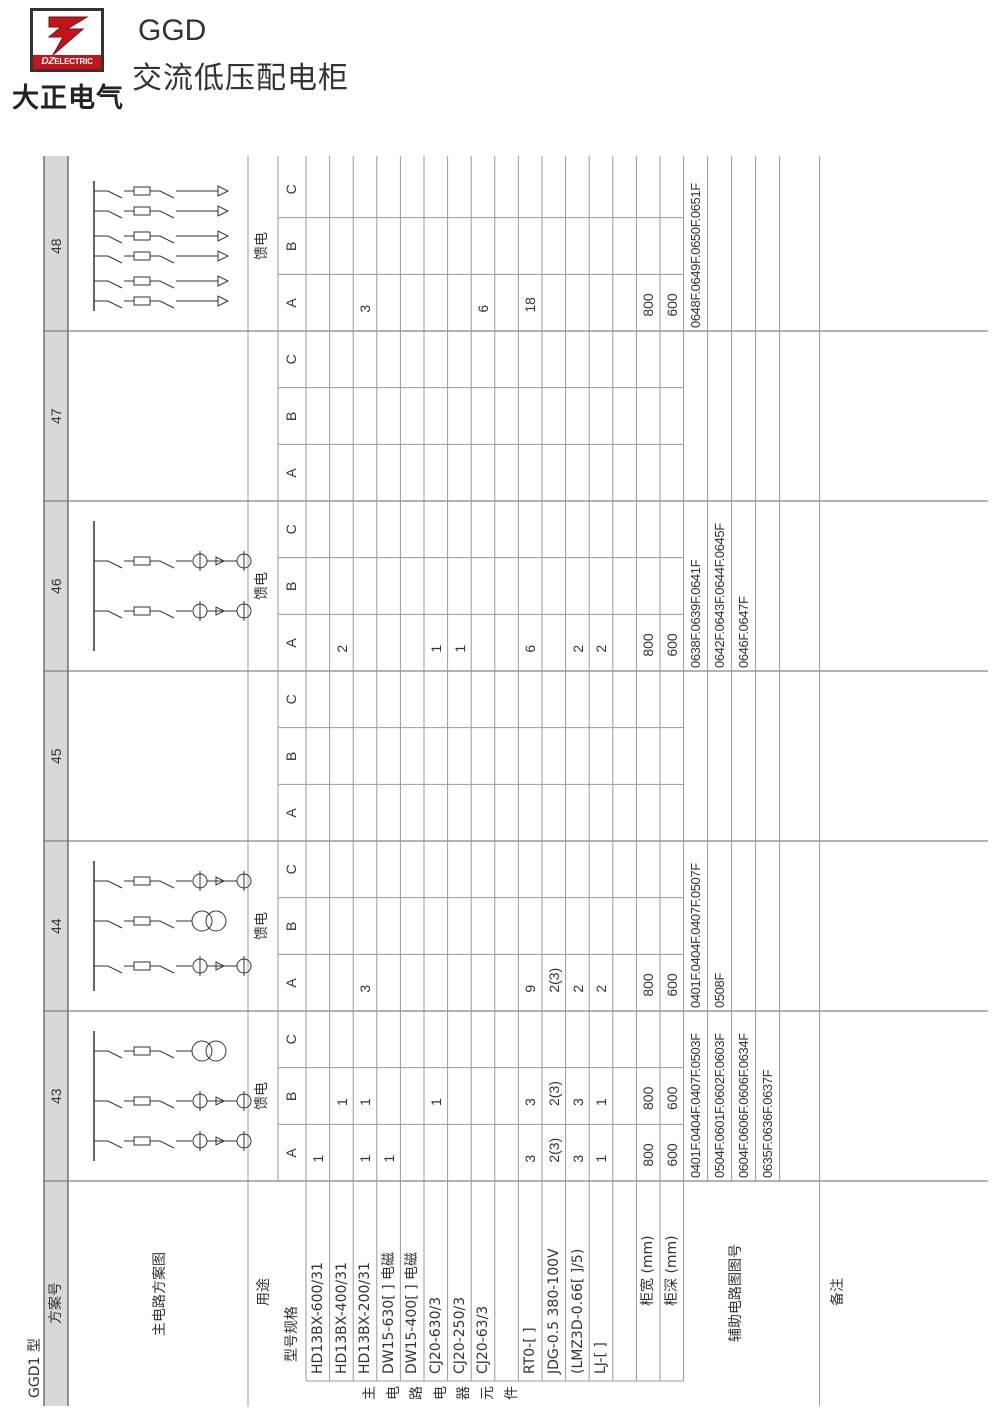  Describe the element at coordinates (341, 1318) in the screenshot. I see `component-spec: HD13BX-400/31` at that location.